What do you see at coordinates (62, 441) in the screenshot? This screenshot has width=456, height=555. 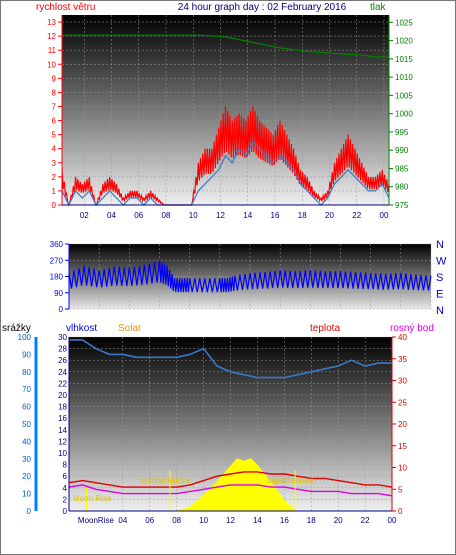 I see `tick-label-humidity: 12` at bounding box center [62, 441].